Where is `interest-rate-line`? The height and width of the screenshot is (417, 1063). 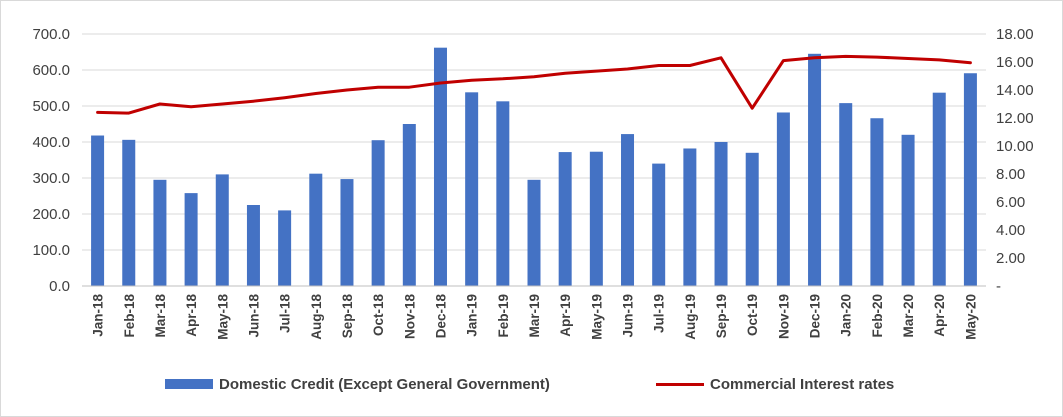 interest-rate-line is located at coordinates (534, 84).